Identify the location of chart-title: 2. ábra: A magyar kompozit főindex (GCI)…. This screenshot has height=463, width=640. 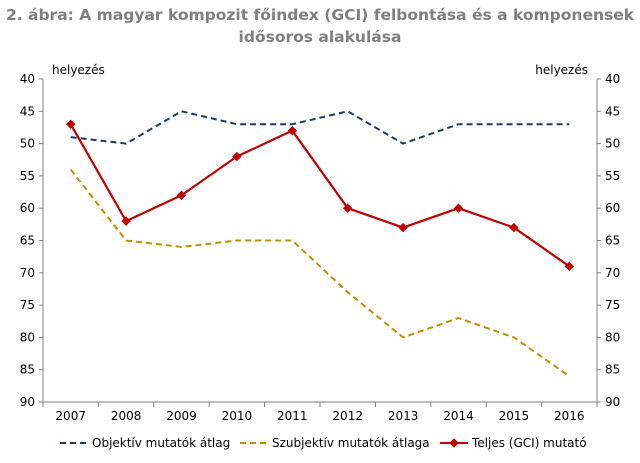
(320, 26).